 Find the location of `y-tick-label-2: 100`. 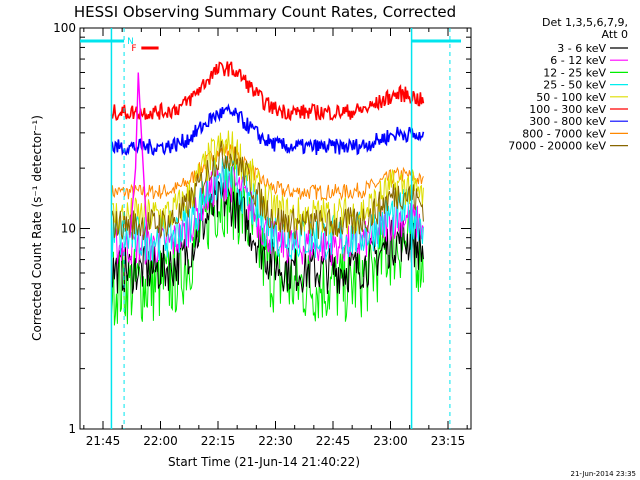

y-tick-label-2: 100 is located at coordinates (64, 28).